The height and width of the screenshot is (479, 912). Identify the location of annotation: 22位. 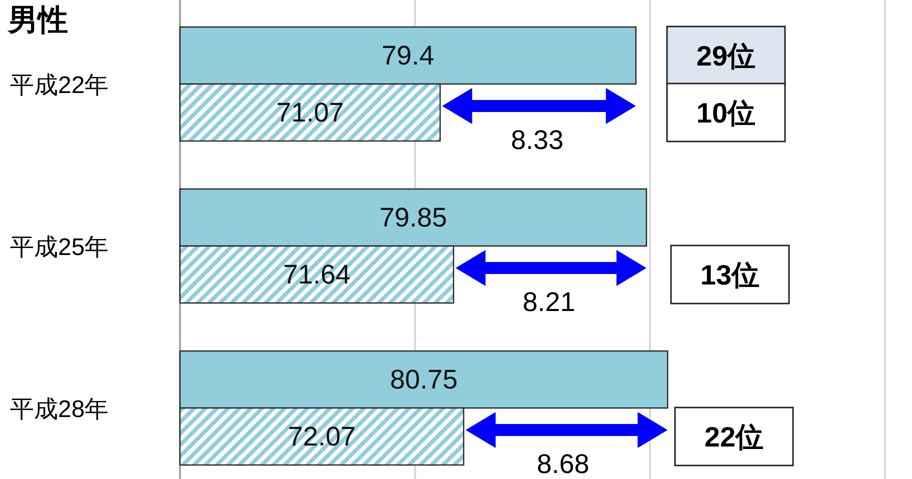
(734, 437).